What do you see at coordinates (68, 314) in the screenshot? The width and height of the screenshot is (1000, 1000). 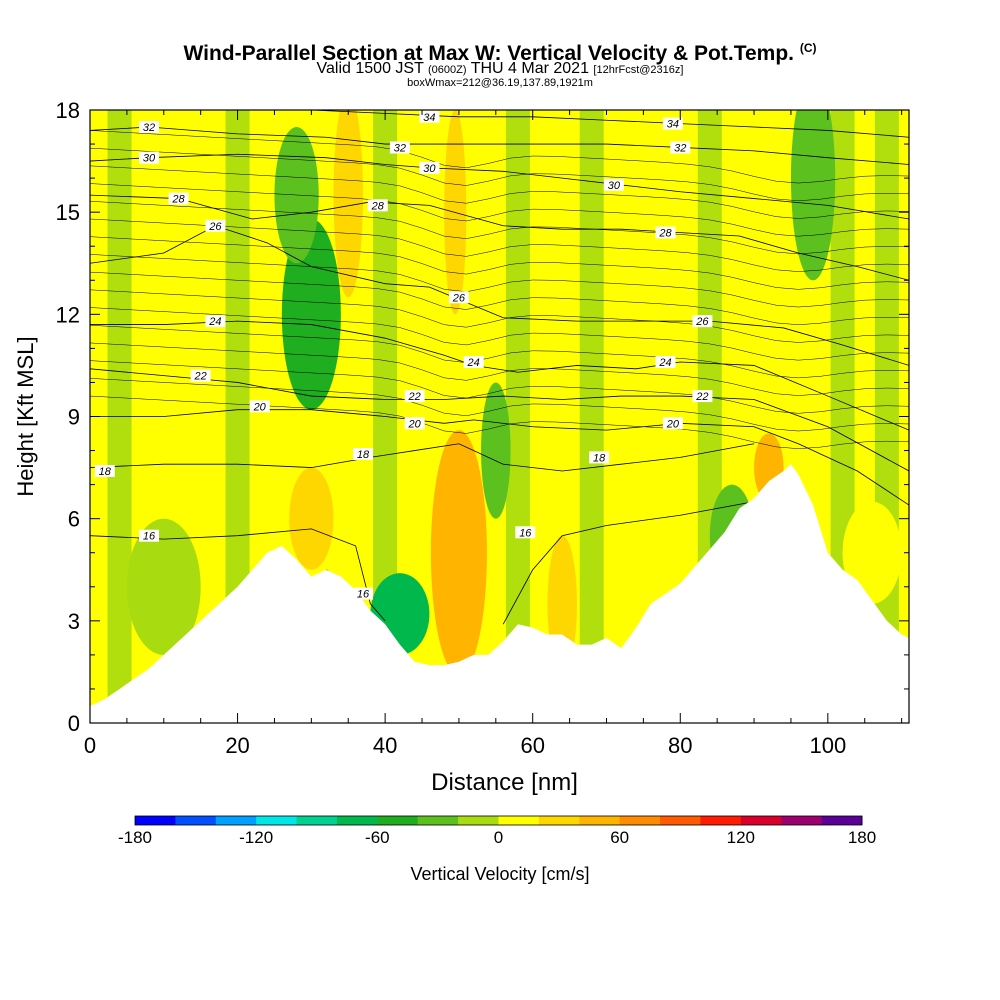 I see `y-tick-label: 12` at bounding box center [68, 314].